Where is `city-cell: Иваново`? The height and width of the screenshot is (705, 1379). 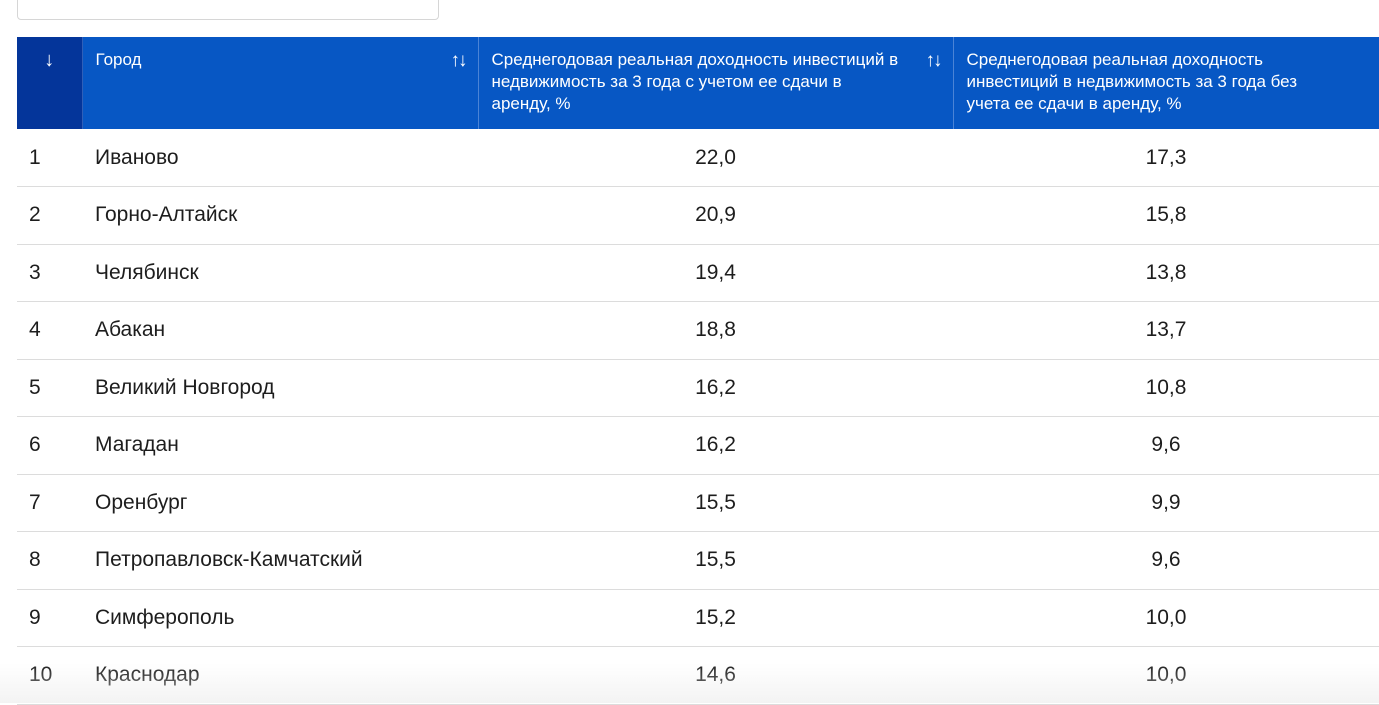
city-cell: Иваново is located at coordinates (280, 158).